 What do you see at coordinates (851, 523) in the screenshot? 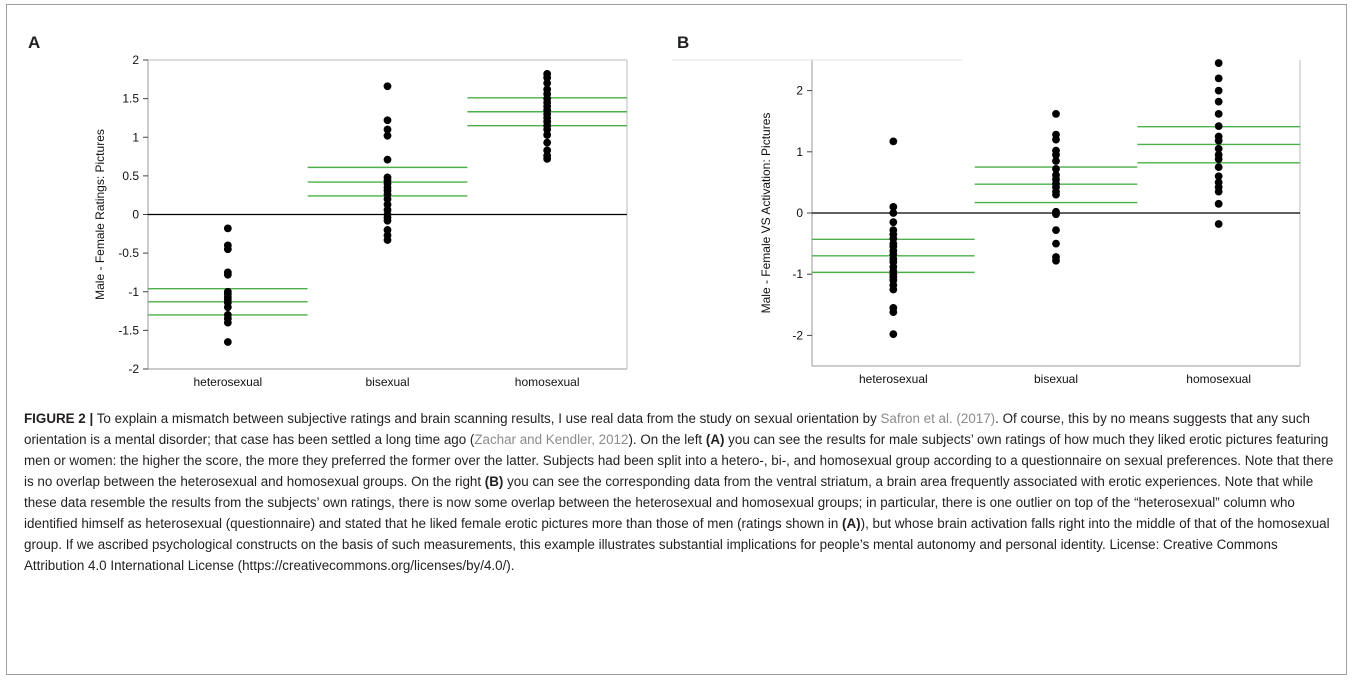
I see `caption-ref-a-second: (A)` at bounding box center [851, 523].